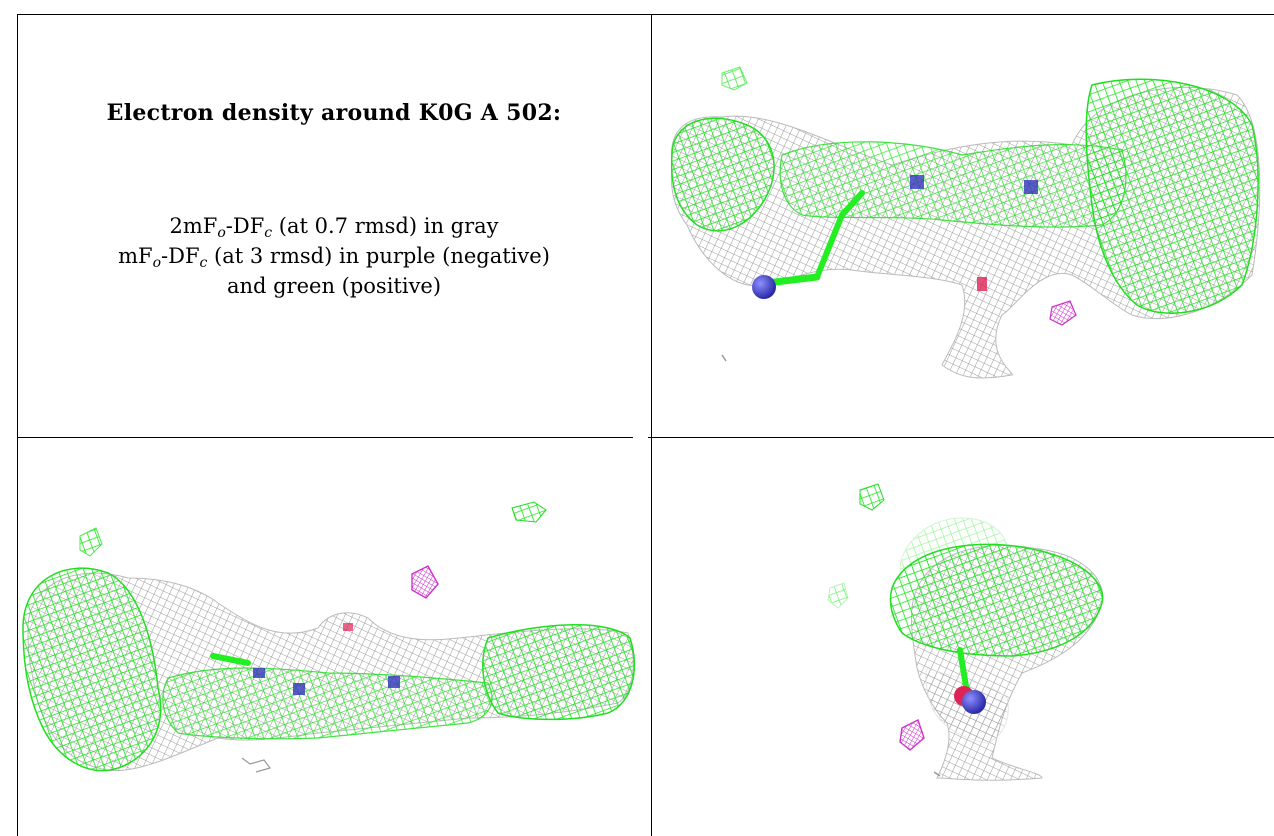 The height and width of the screenshot is (836, 1274). What do you see at coordinates (651, 425) in the screenshot?
I see `table-divider-vertical` at bounding box center [651, 425].